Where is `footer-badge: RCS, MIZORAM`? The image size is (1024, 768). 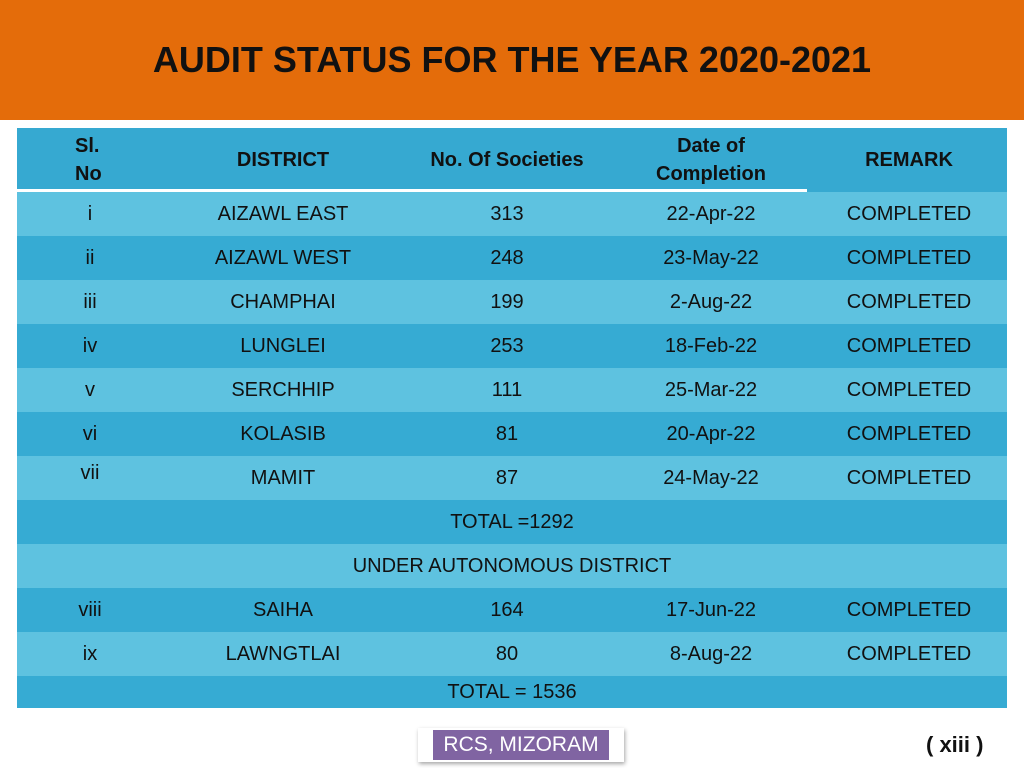
footer-badge: RCS, MIZORAM is located at coordinates (521, 745).